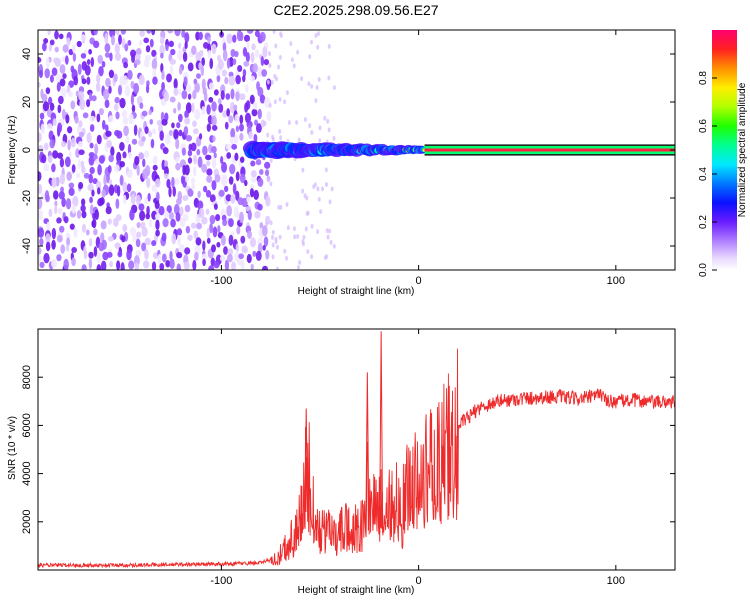  Describe the element at coordinates (703, 78) in the screenshot. I see `colorbar-tick-label: 0.8` at that location.